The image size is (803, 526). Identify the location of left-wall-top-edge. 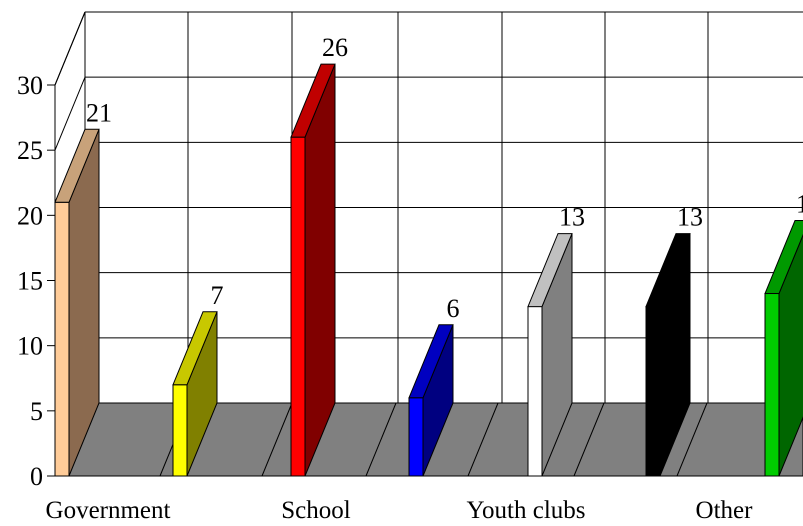
(70, 48).